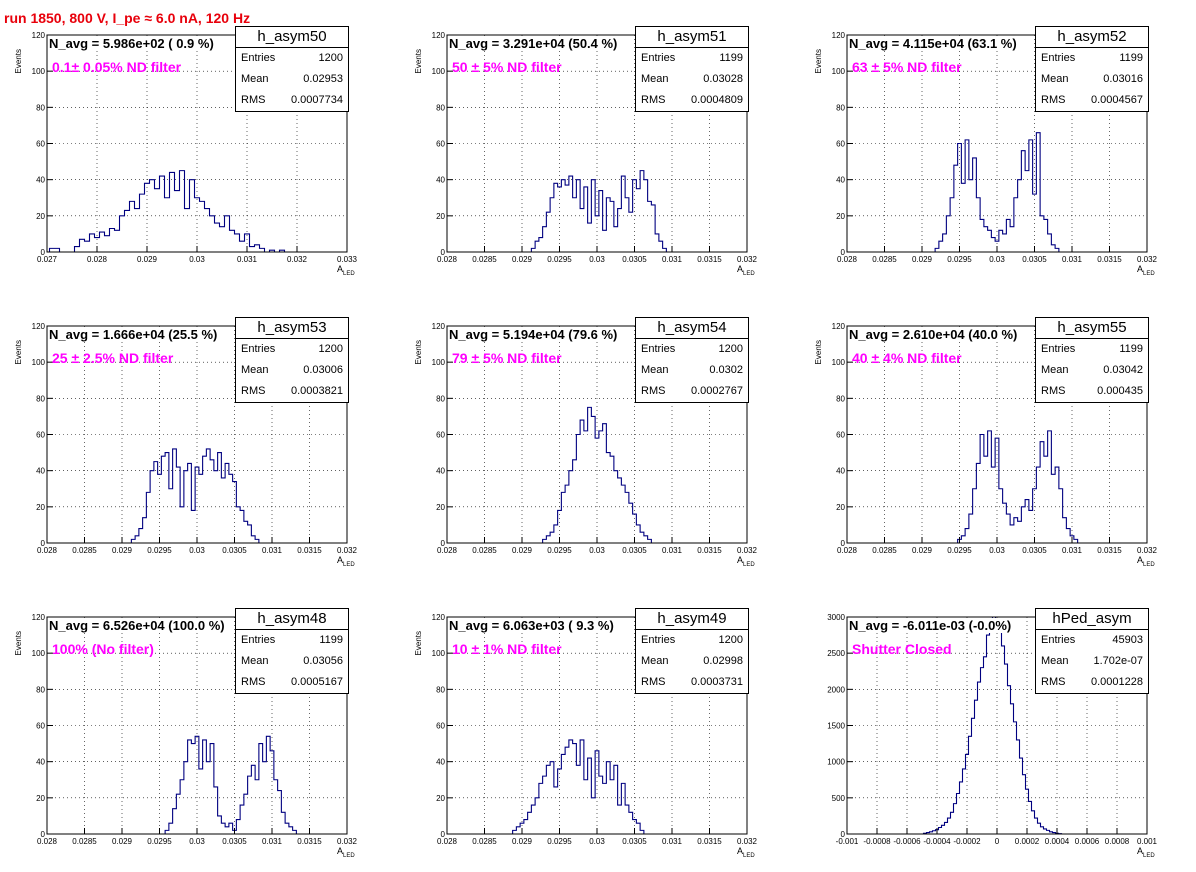  What do you see at coordinates (330, 349) in the screenshot?
I see `stats-entries-value: 1200` at bounding box center [330, 349].